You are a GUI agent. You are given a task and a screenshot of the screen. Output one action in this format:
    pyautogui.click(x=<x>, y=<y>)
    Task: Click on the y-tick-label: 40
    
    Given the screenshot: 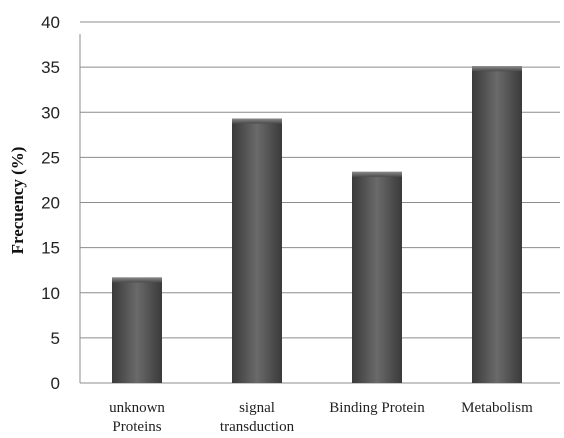 What is the action you would take?
    pyautogui.click(x=50, y=22)
    